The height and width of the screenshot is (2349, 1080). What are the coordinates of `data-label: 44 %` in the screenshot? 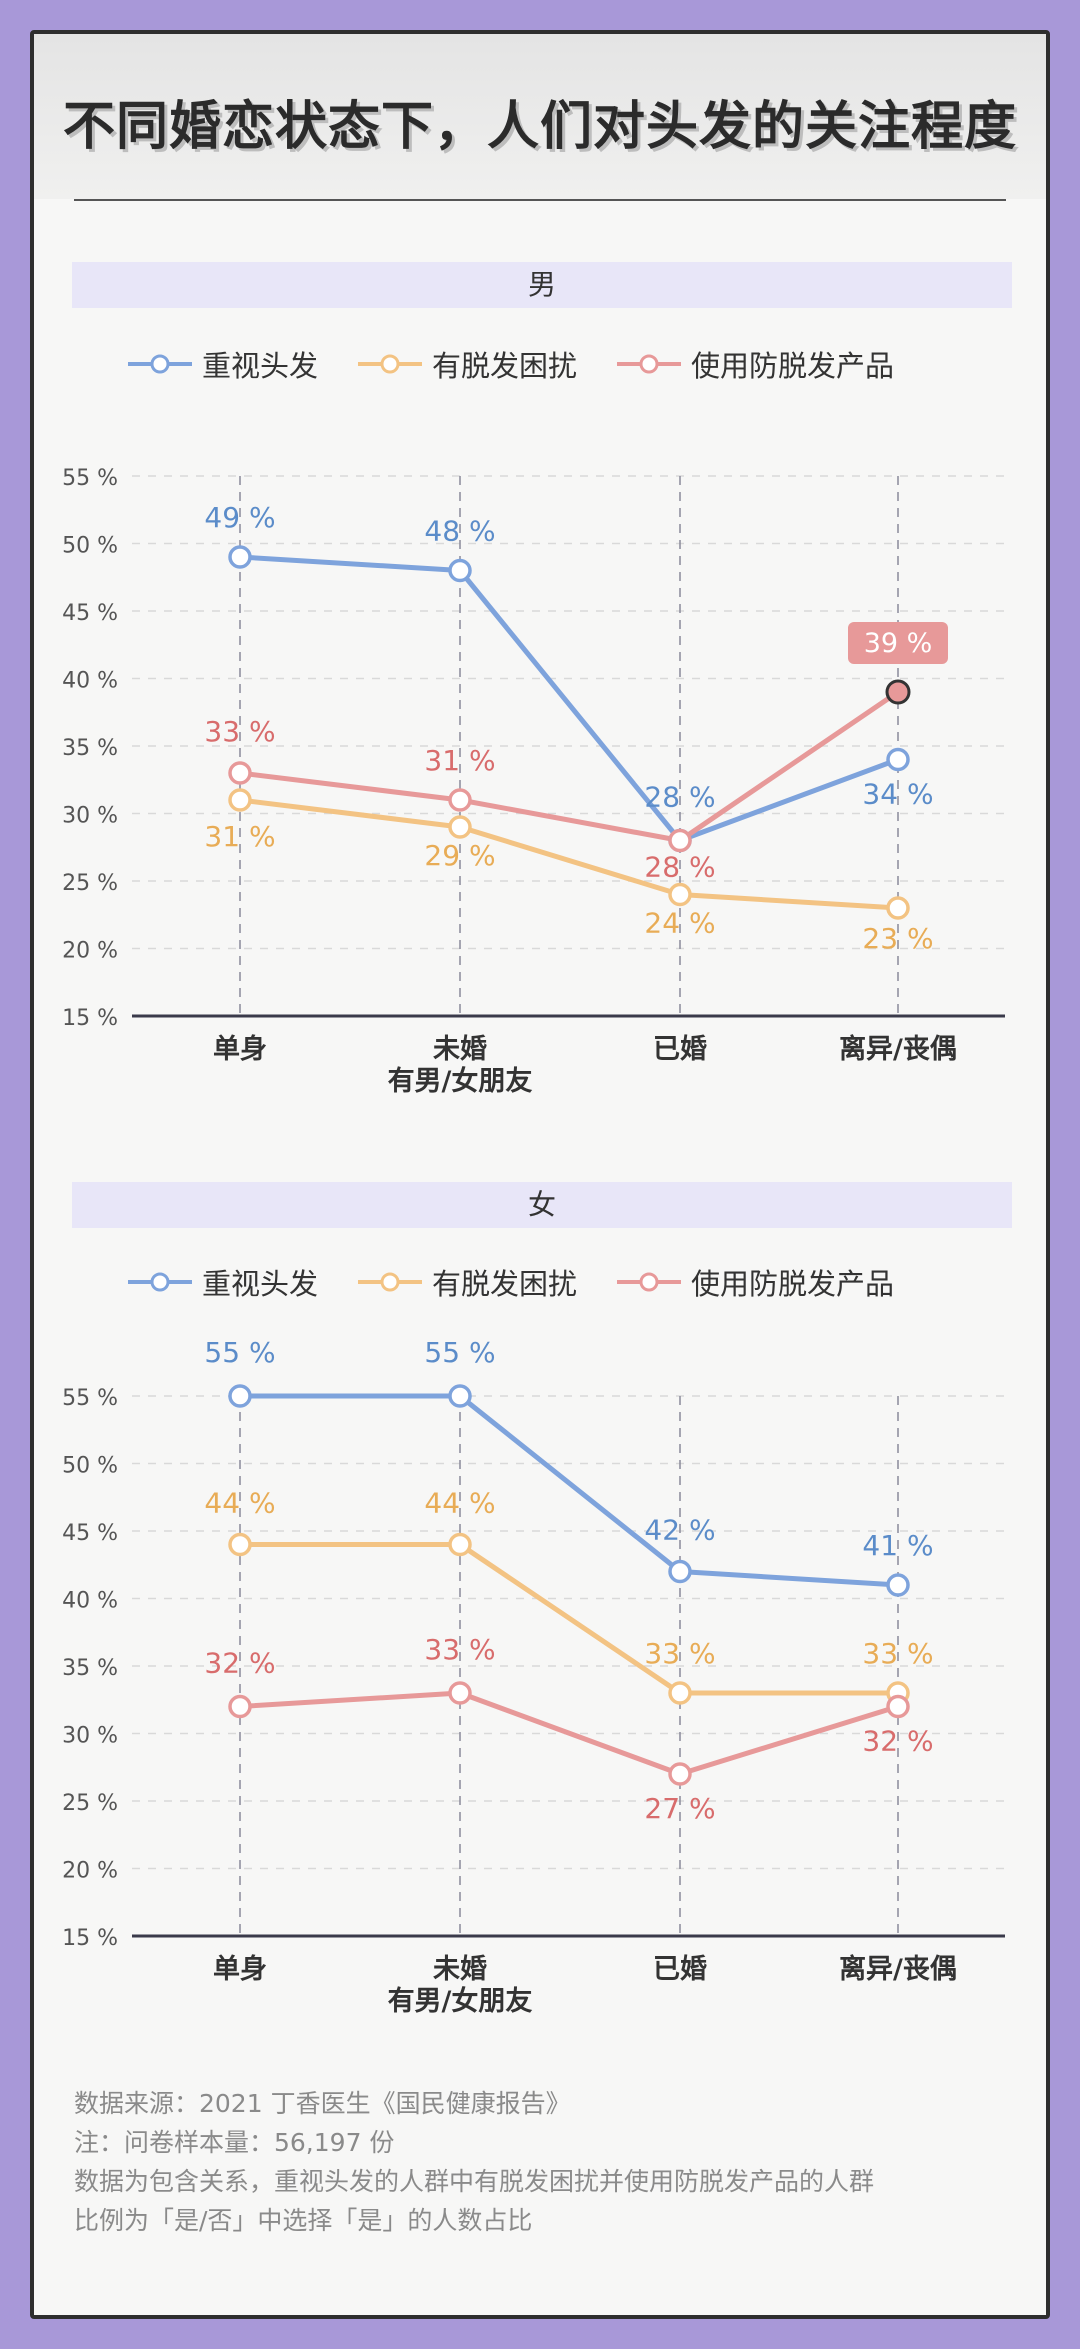 It's located at (239, 1503).